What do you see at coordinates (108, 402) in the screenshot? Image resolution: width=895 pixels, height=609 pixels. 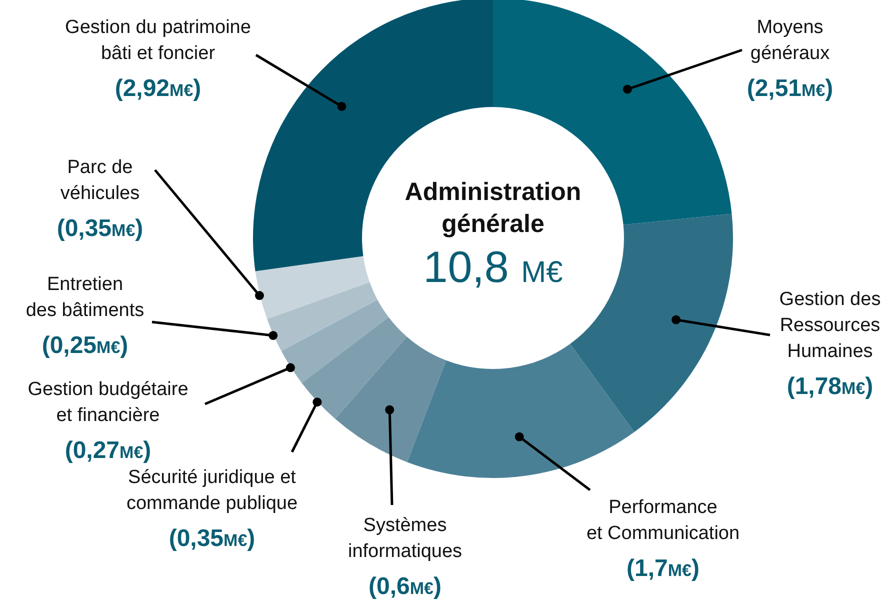 I see `slice-label: Gestion budgétaire et financière` at bounding box center [108, 402].